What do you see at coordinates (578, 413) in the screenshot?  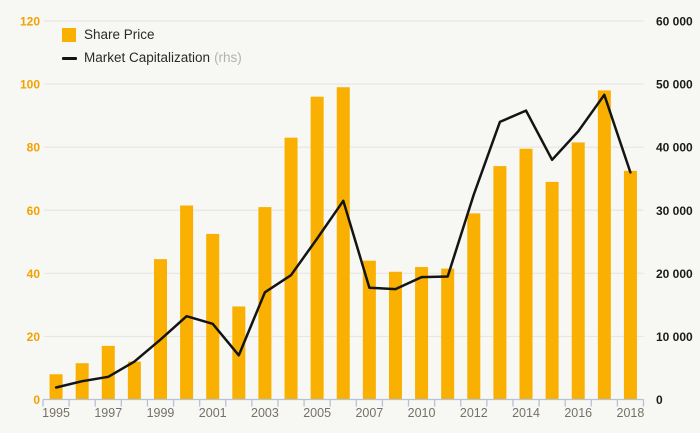 I see `x-axis-year-label: 2016` at bounding box center [578, 413].